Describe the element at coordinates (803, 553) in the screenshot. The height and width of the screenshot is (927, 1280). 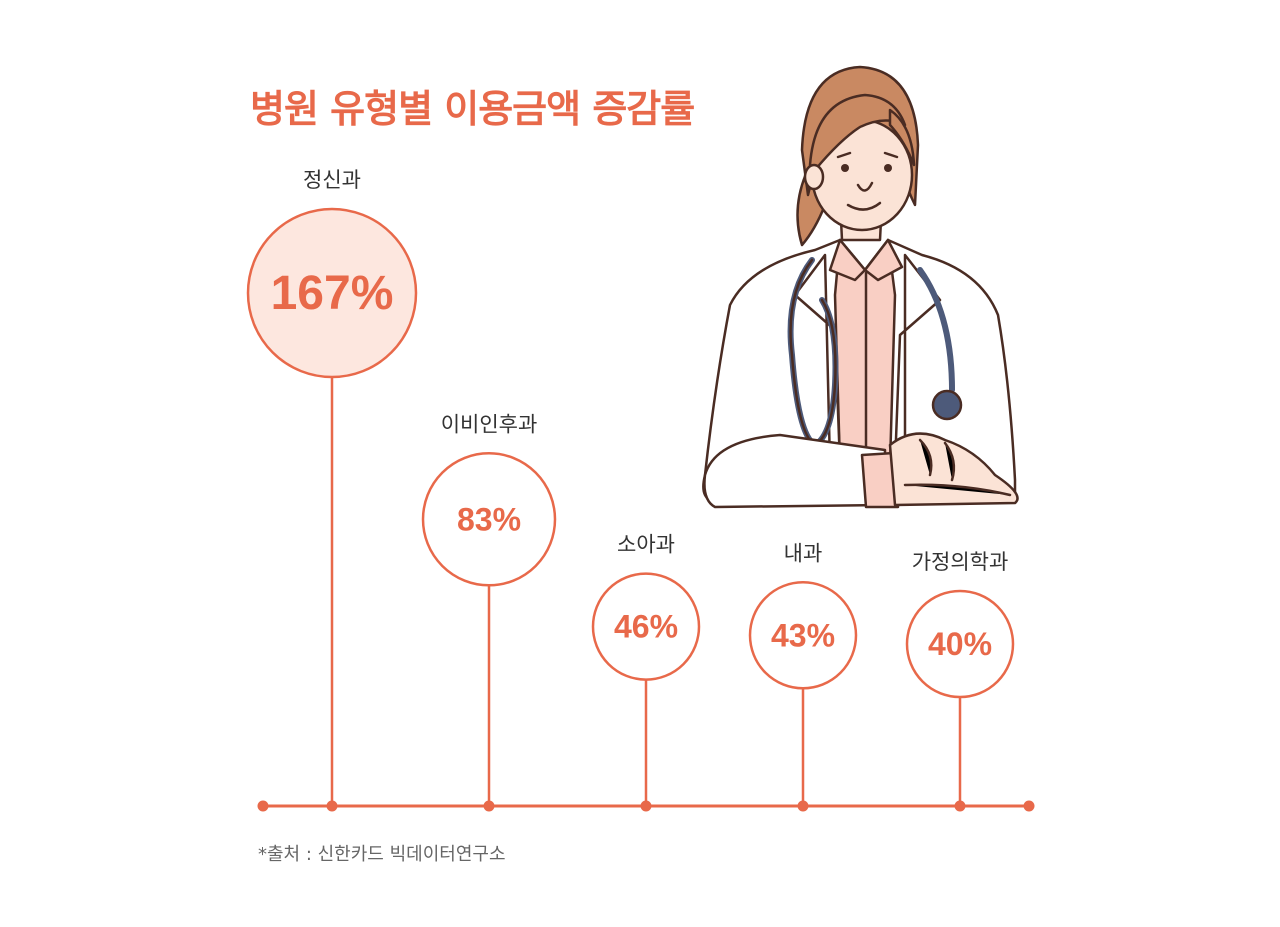
I see `category-label: 내과` at that location.